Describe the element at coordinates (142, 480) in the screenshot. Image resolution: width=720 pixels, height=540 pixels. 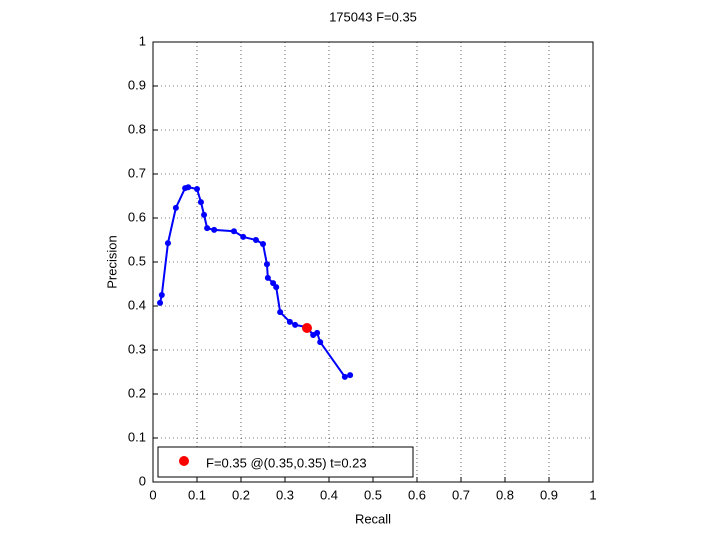
I see `y-tick-label: 0` at that location.